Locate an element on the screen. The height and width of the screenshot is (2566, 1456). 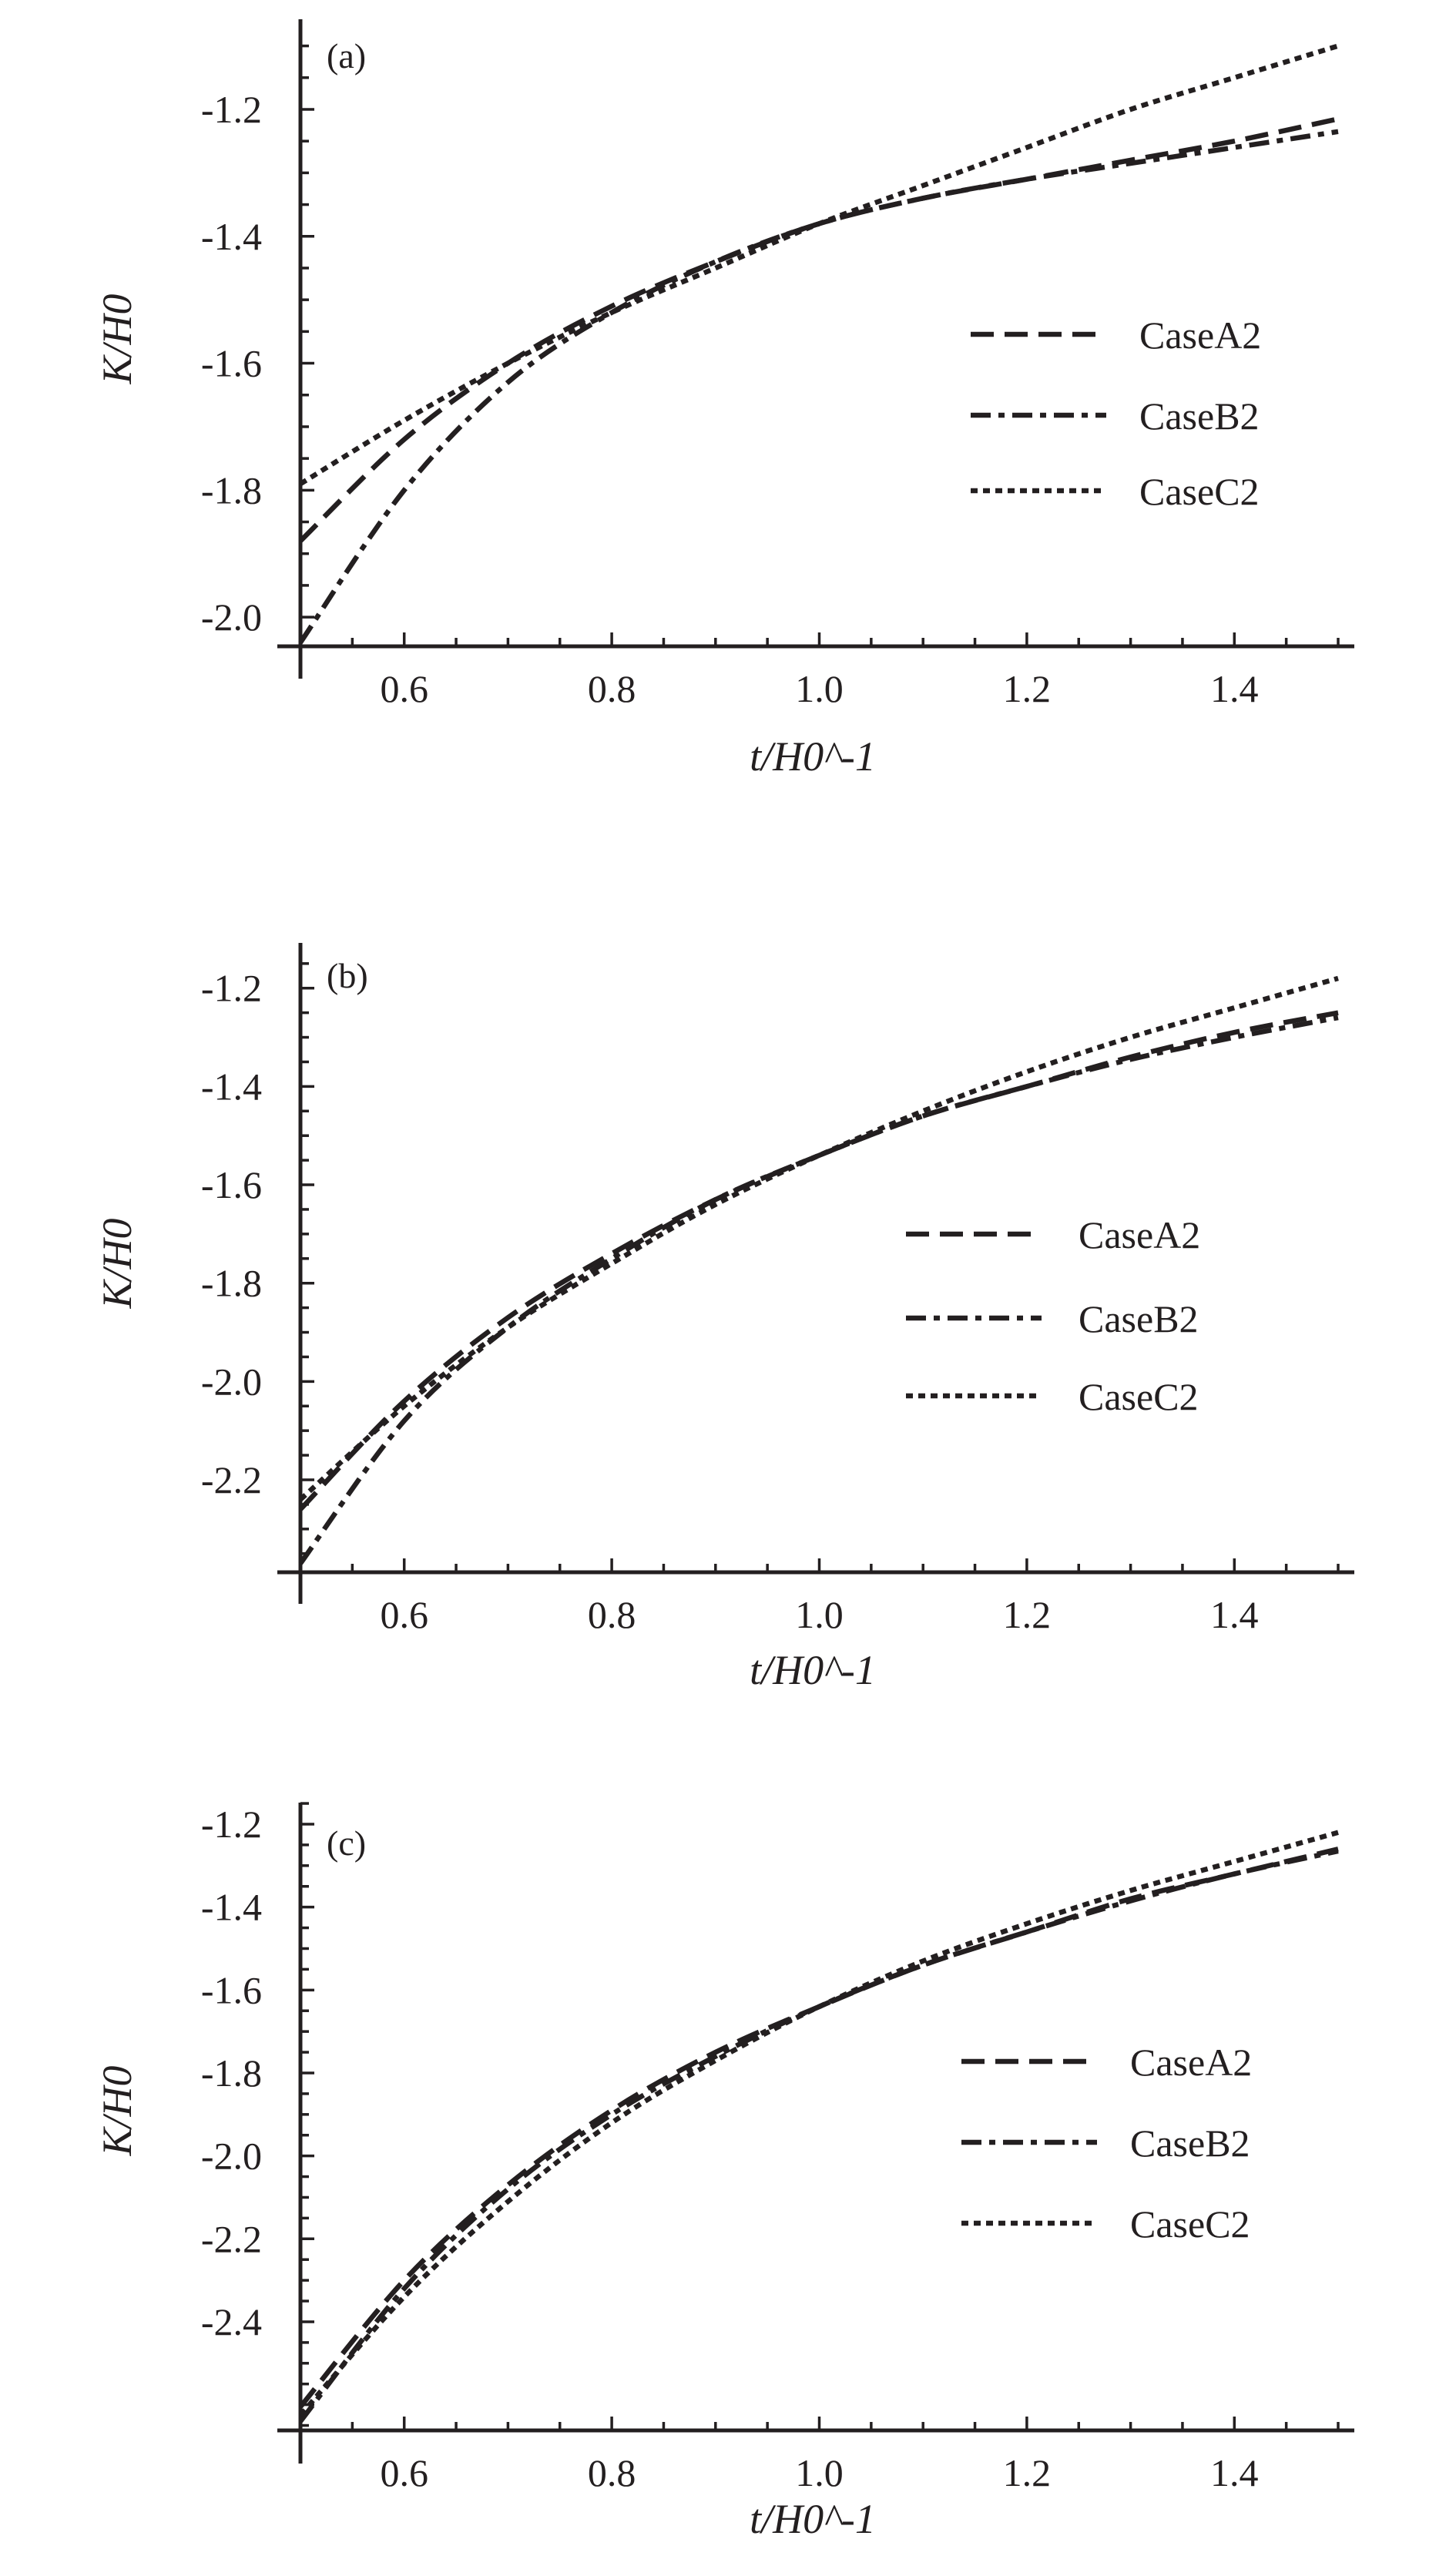
panel-label: (a) is located at coordinates (346, 55).